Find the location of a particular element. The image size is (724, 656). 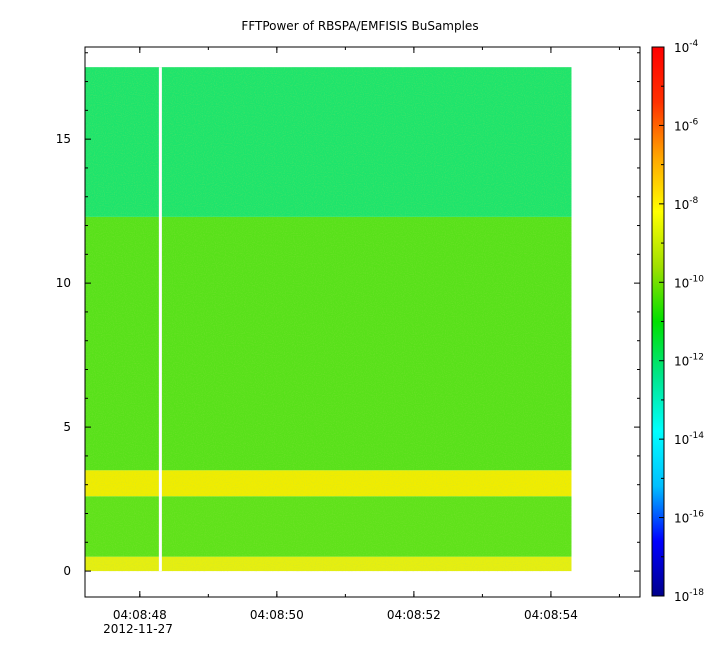

y-tick-label: 0 is located at coordinates (67, 571).